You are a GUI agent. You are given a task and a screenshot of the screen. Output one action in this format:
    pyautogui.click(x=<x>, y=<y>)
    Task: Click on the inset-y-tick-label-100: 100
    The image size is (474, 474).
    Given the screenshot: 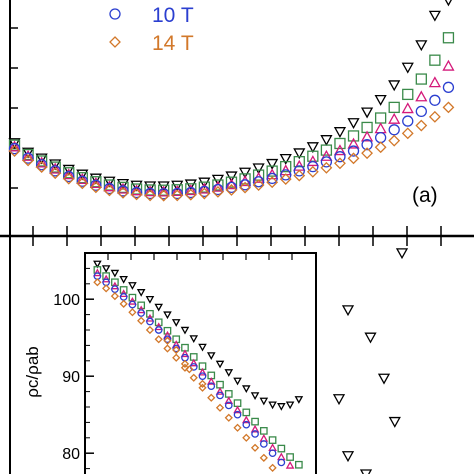 What is the action you would take?
    pyautogui.click(x=66, y=300)
    